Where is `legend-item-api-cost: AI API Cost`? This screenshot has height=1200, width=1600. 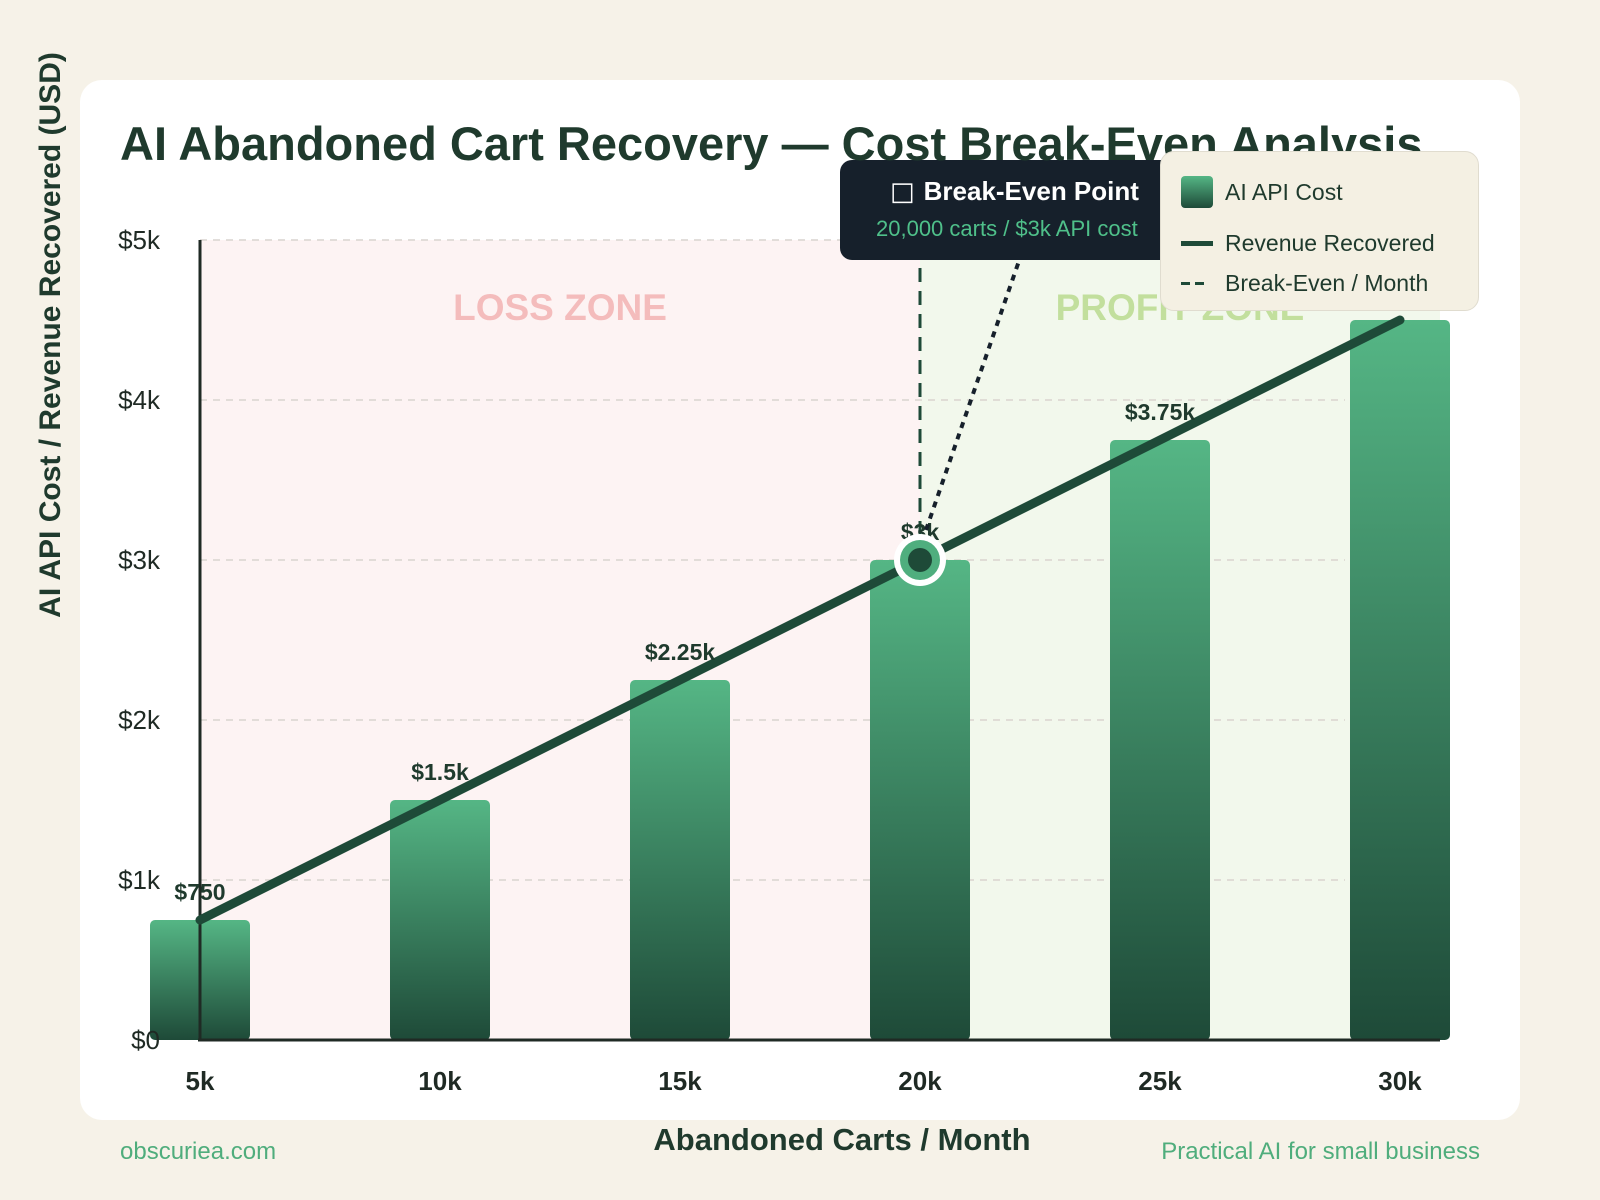
legend-item-api-cost: AI API Cost is located at coordinates (1262, 192).